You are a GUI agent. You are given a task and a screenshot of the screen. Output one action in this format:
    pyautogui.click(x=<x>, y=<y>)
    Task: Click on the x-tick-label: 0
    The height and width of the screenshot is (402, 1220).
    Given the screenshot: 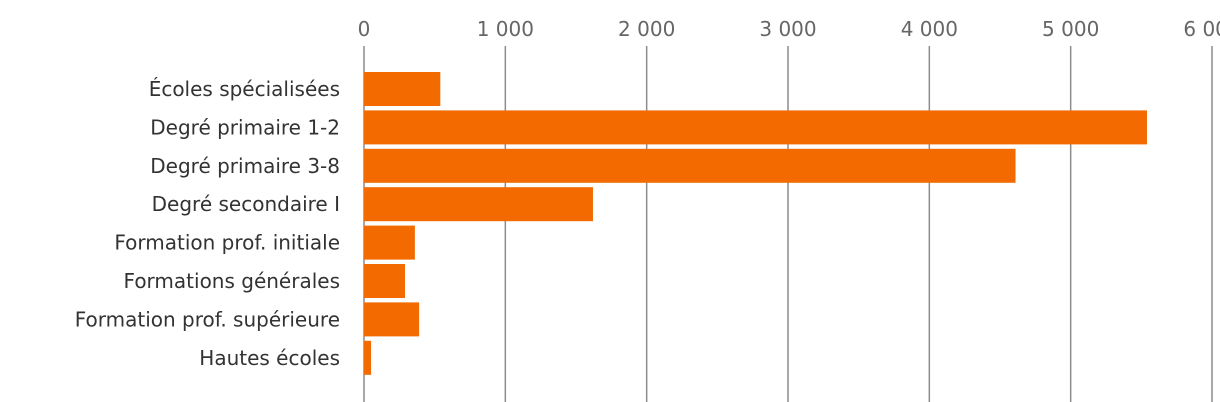 What is the action you would take?
    pyautogui.click(x=364, y=29)
    